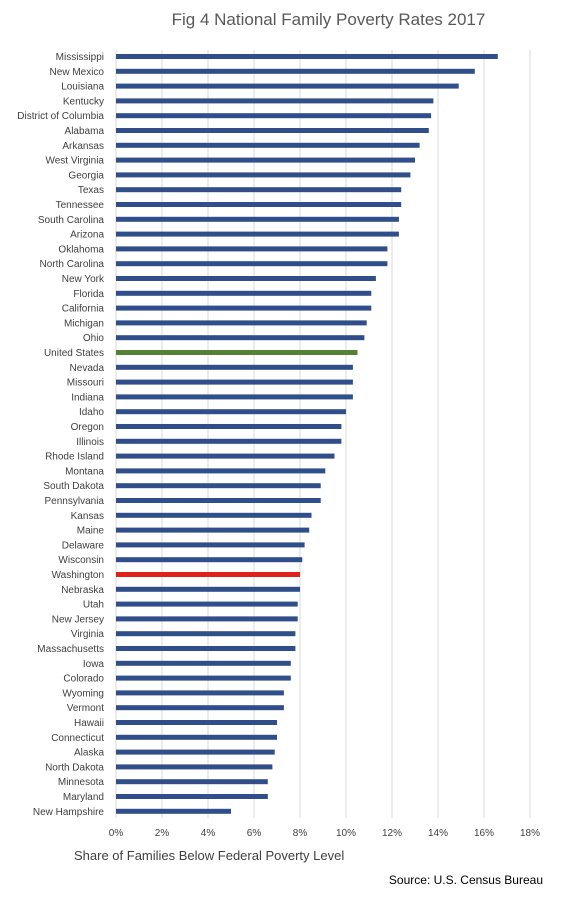 This screenshot has width=567, height=898. I want to click on category-label: Montana, so click(84, 471).